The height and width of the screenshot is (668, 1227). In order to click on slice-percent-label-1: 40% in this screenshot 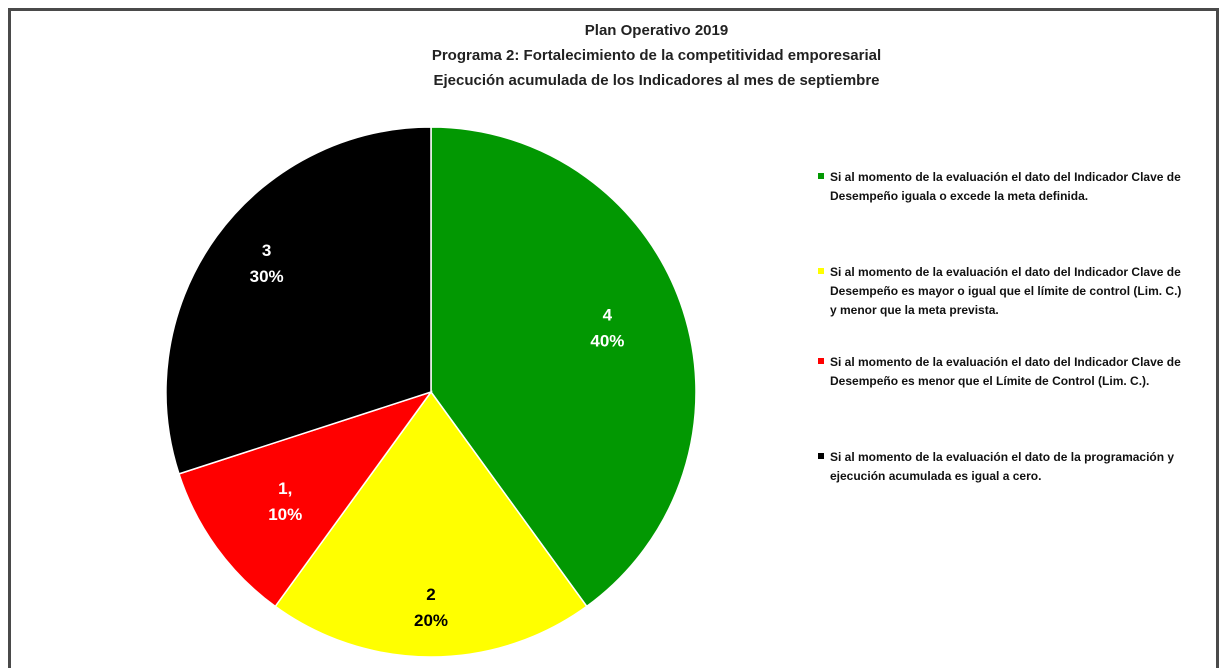, I will do `click(607, 341)`.